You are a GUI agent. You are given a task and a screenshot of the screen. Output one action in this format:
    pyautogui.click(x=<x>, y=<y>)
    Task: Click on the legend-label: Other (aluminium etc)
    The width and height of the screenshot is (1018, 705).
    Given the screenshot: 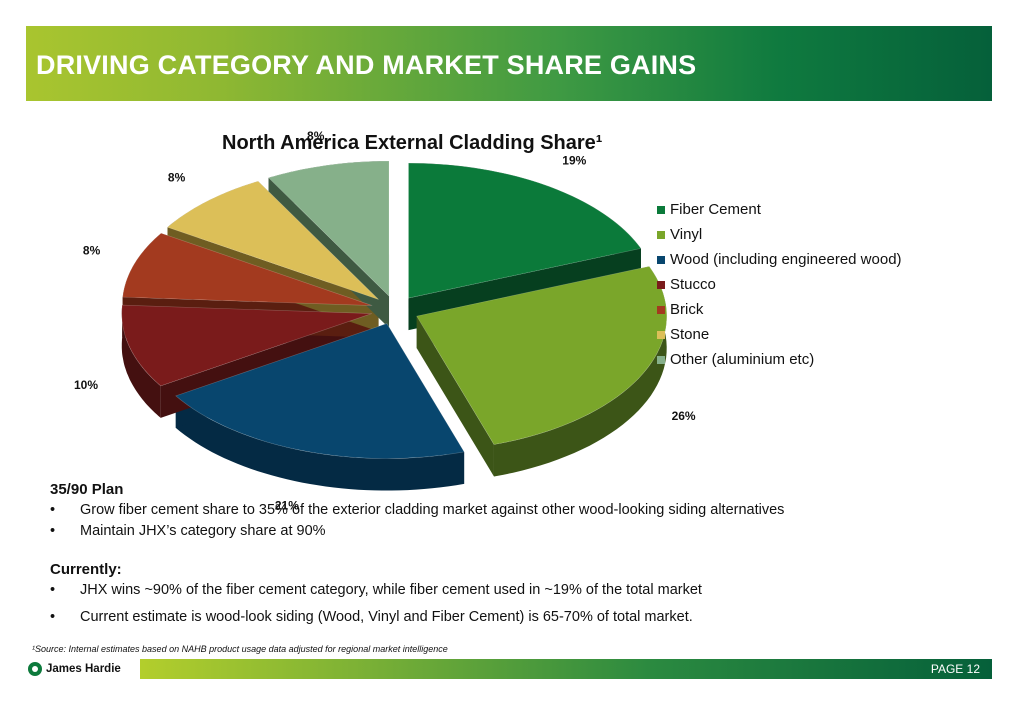 What is the action you would take?
    pyautogui.click(x=742, y=359)
    